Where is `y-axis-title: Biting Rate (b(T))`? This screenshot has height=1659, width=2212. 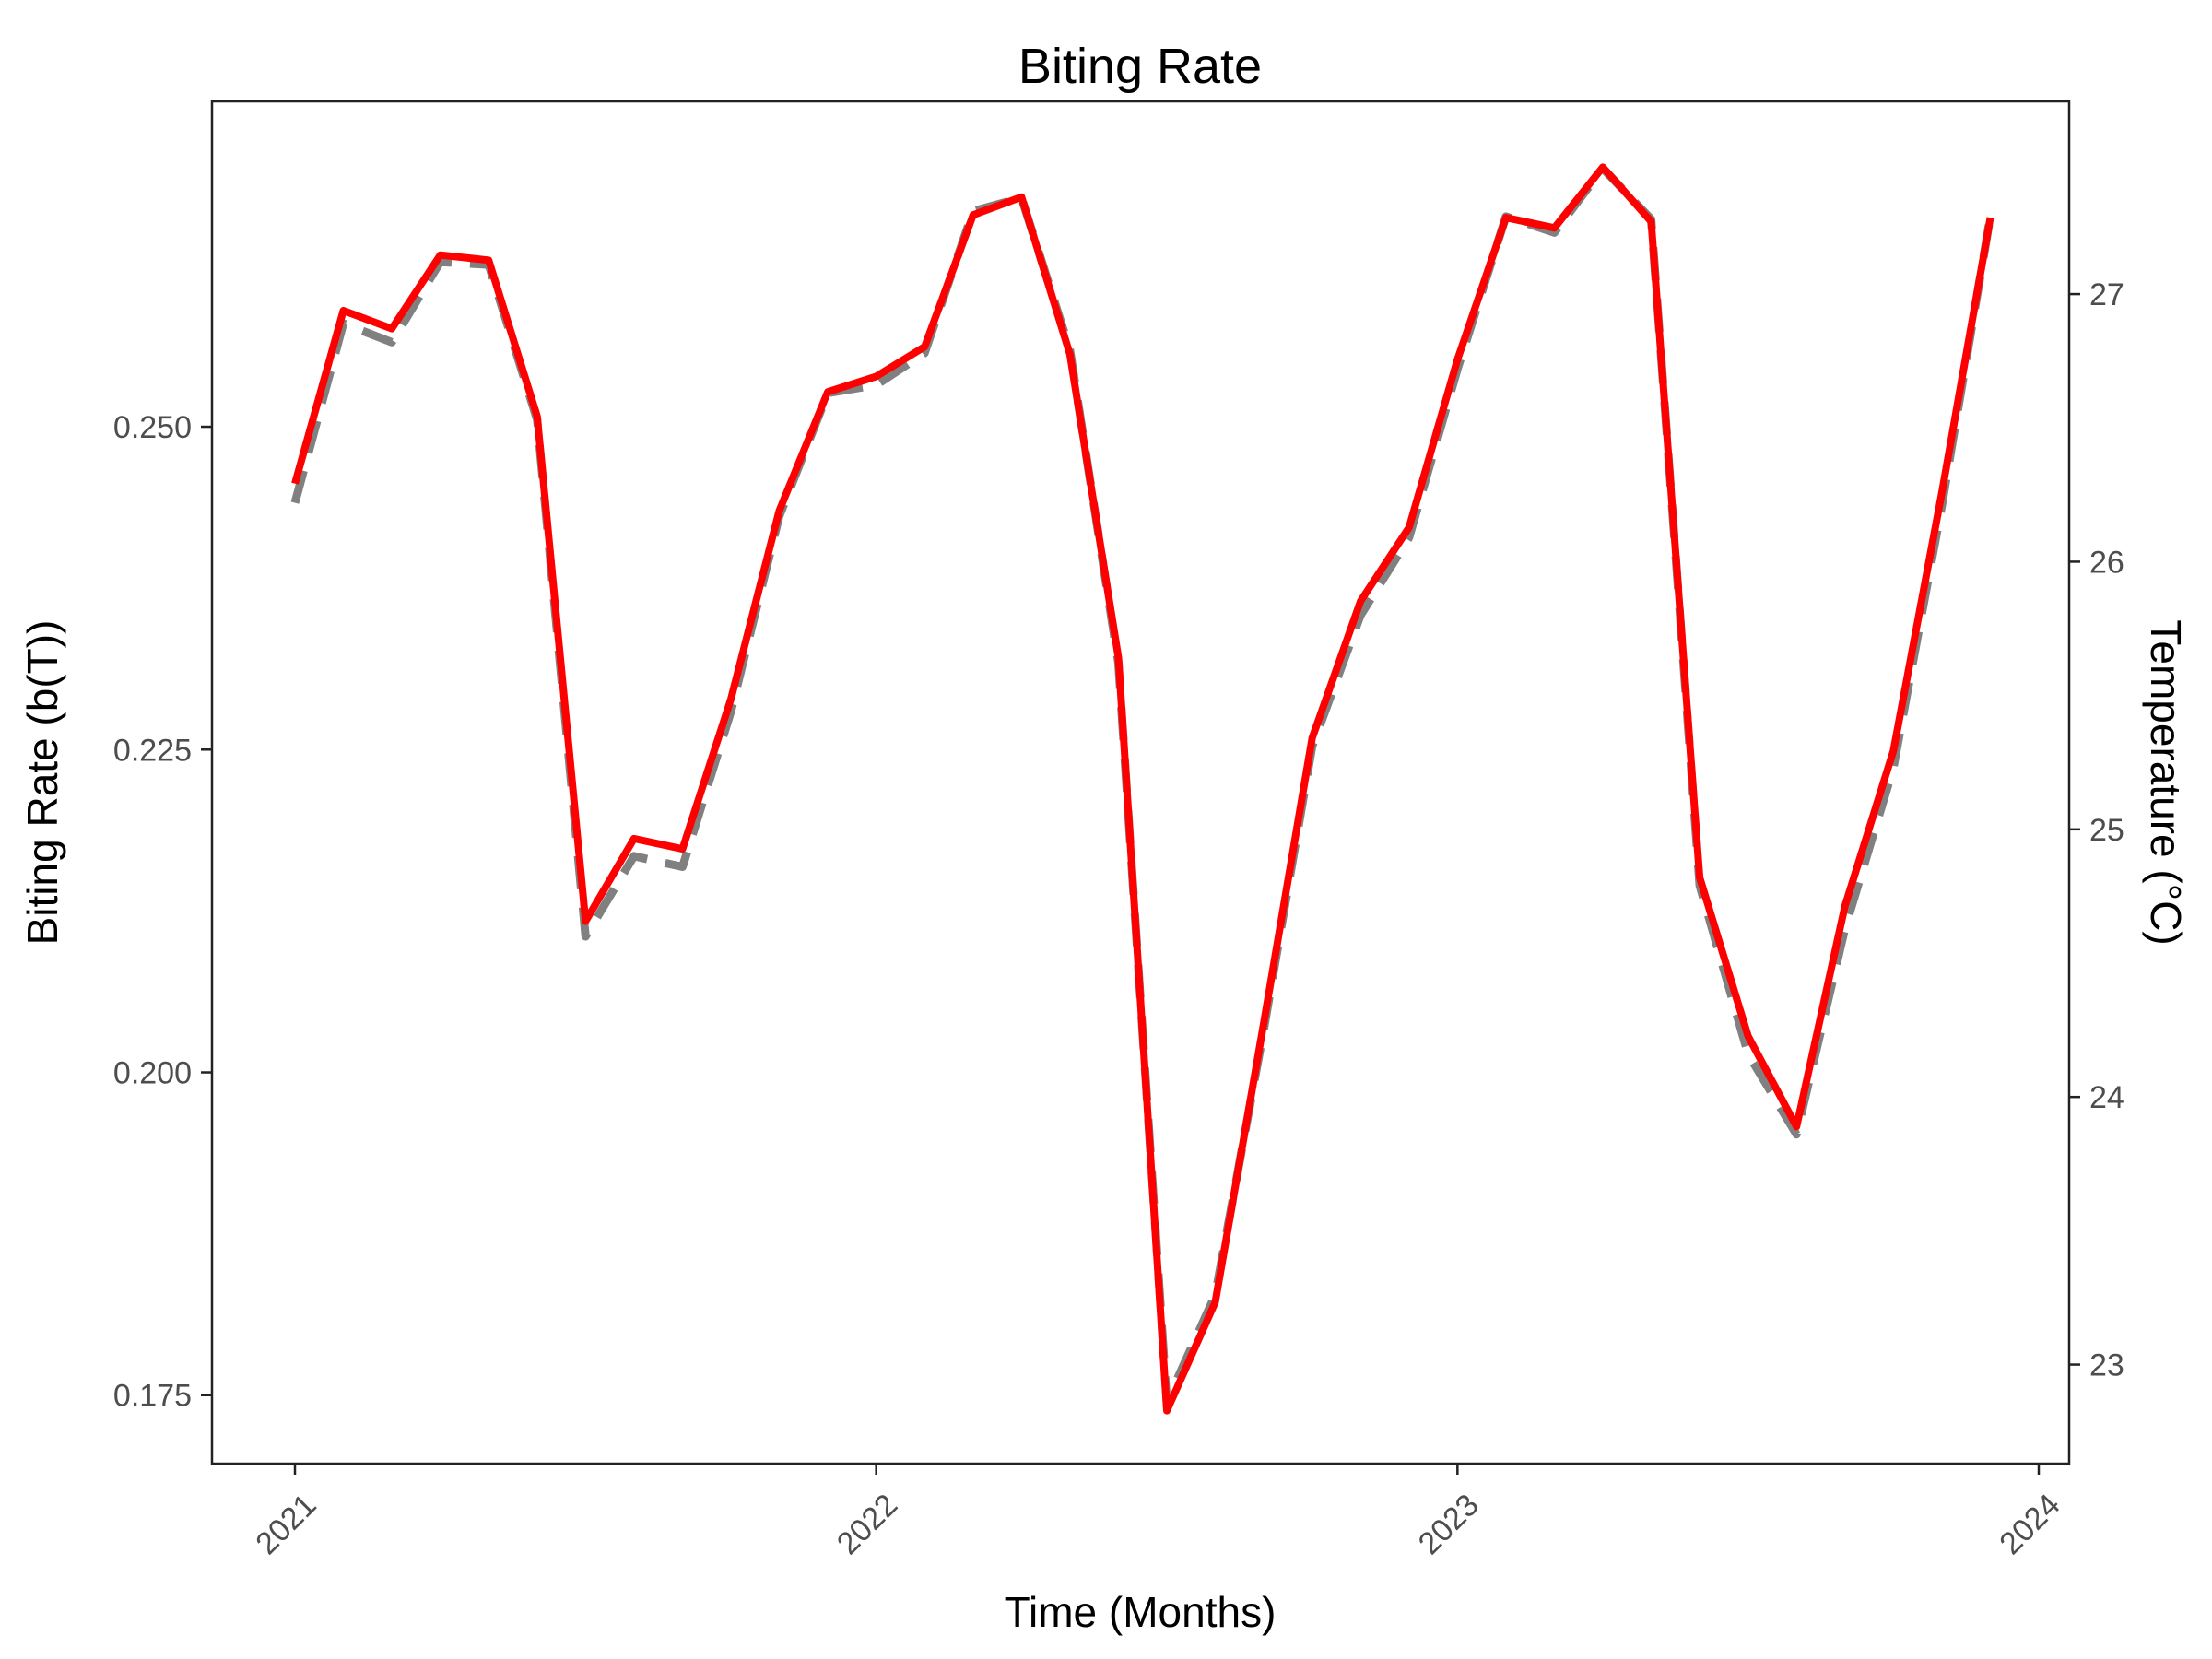
y-axis-title: Biting Rate (b(T)) is located at coordinates (42, 783).